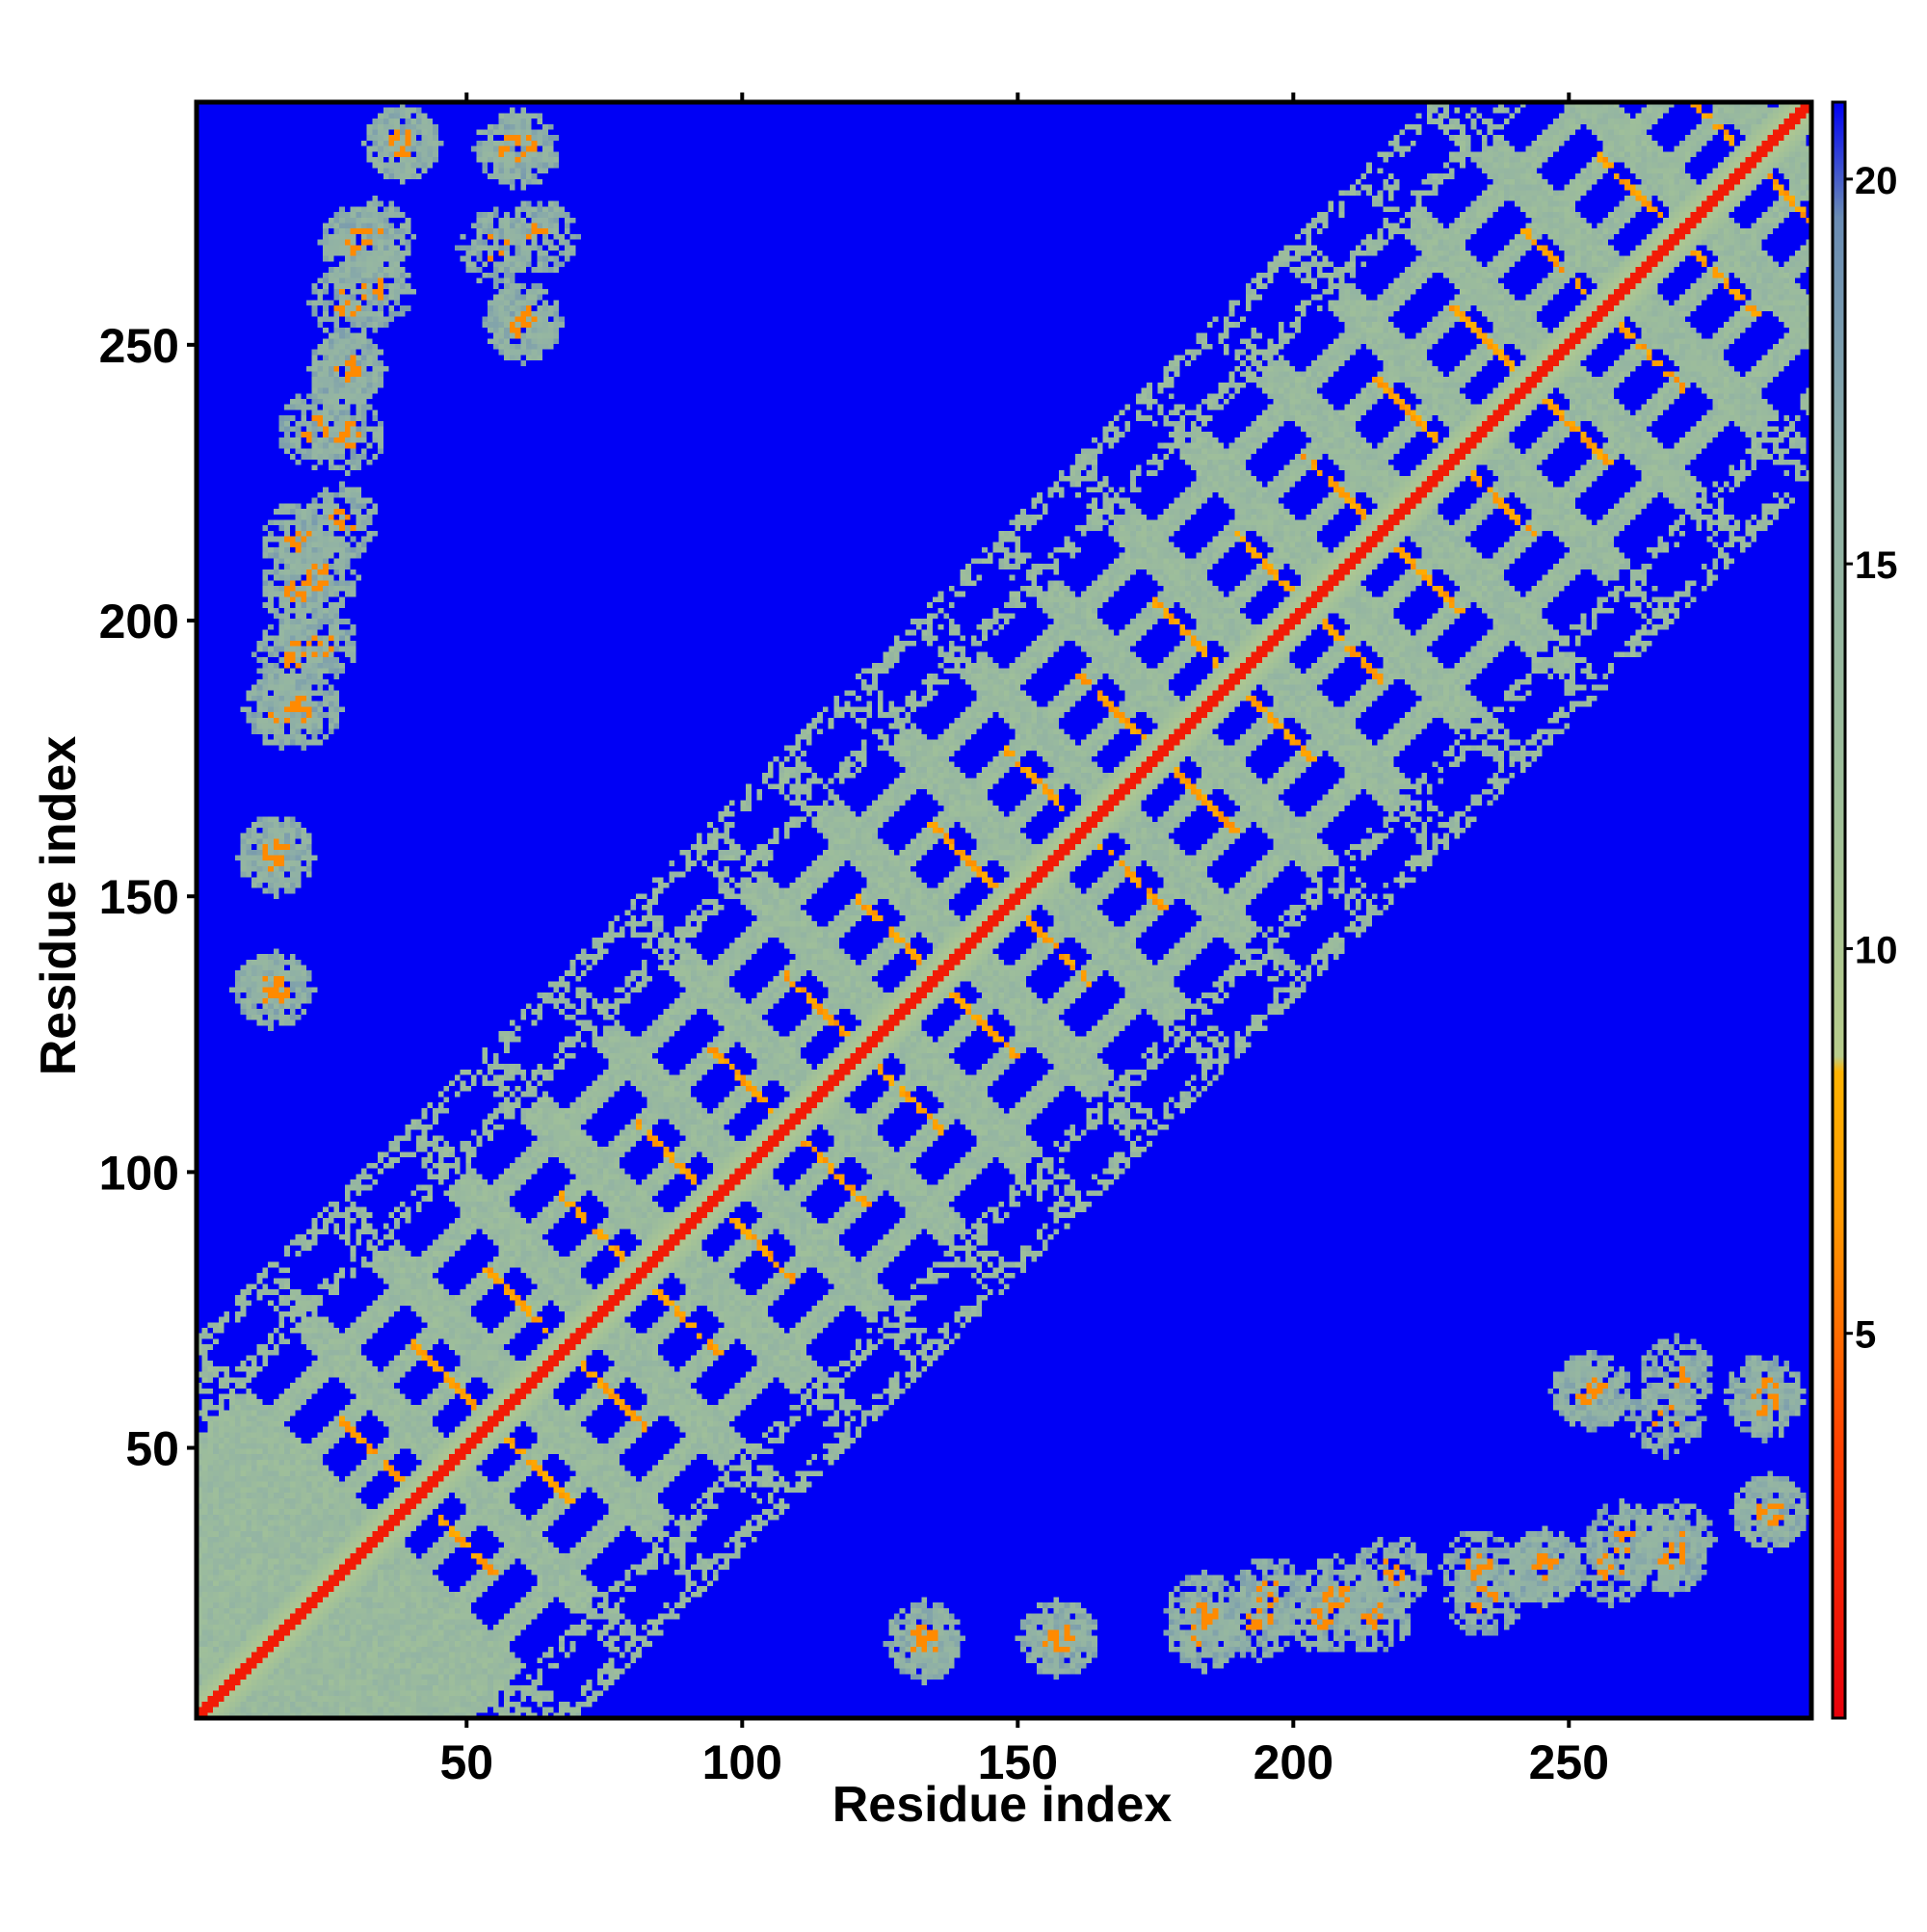 Image resolution: width=1927 pixels, height=1932 pixels. I want to click on colorbar-gradient, so click(1839, 910).